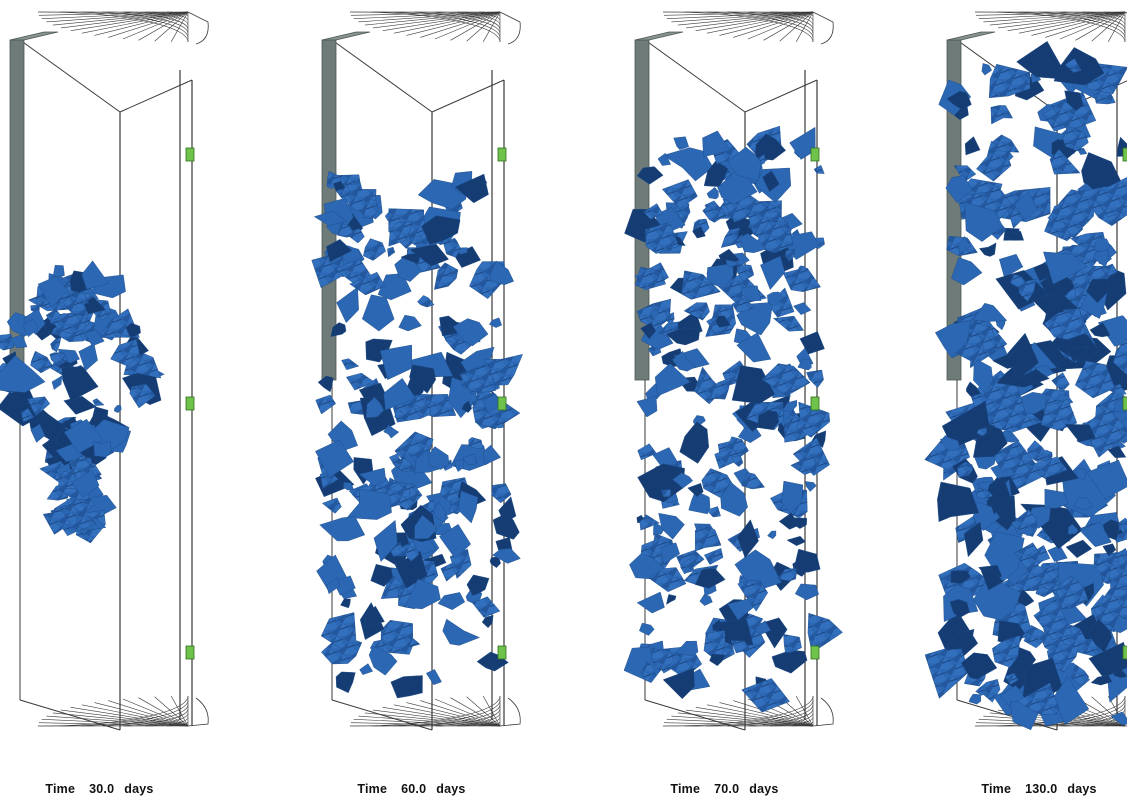 The height and width of the screenshot is (796, 1127). Describe the element at coordinates (101, 789) in the screenshot. I see `time-value: 30.0` at that location.